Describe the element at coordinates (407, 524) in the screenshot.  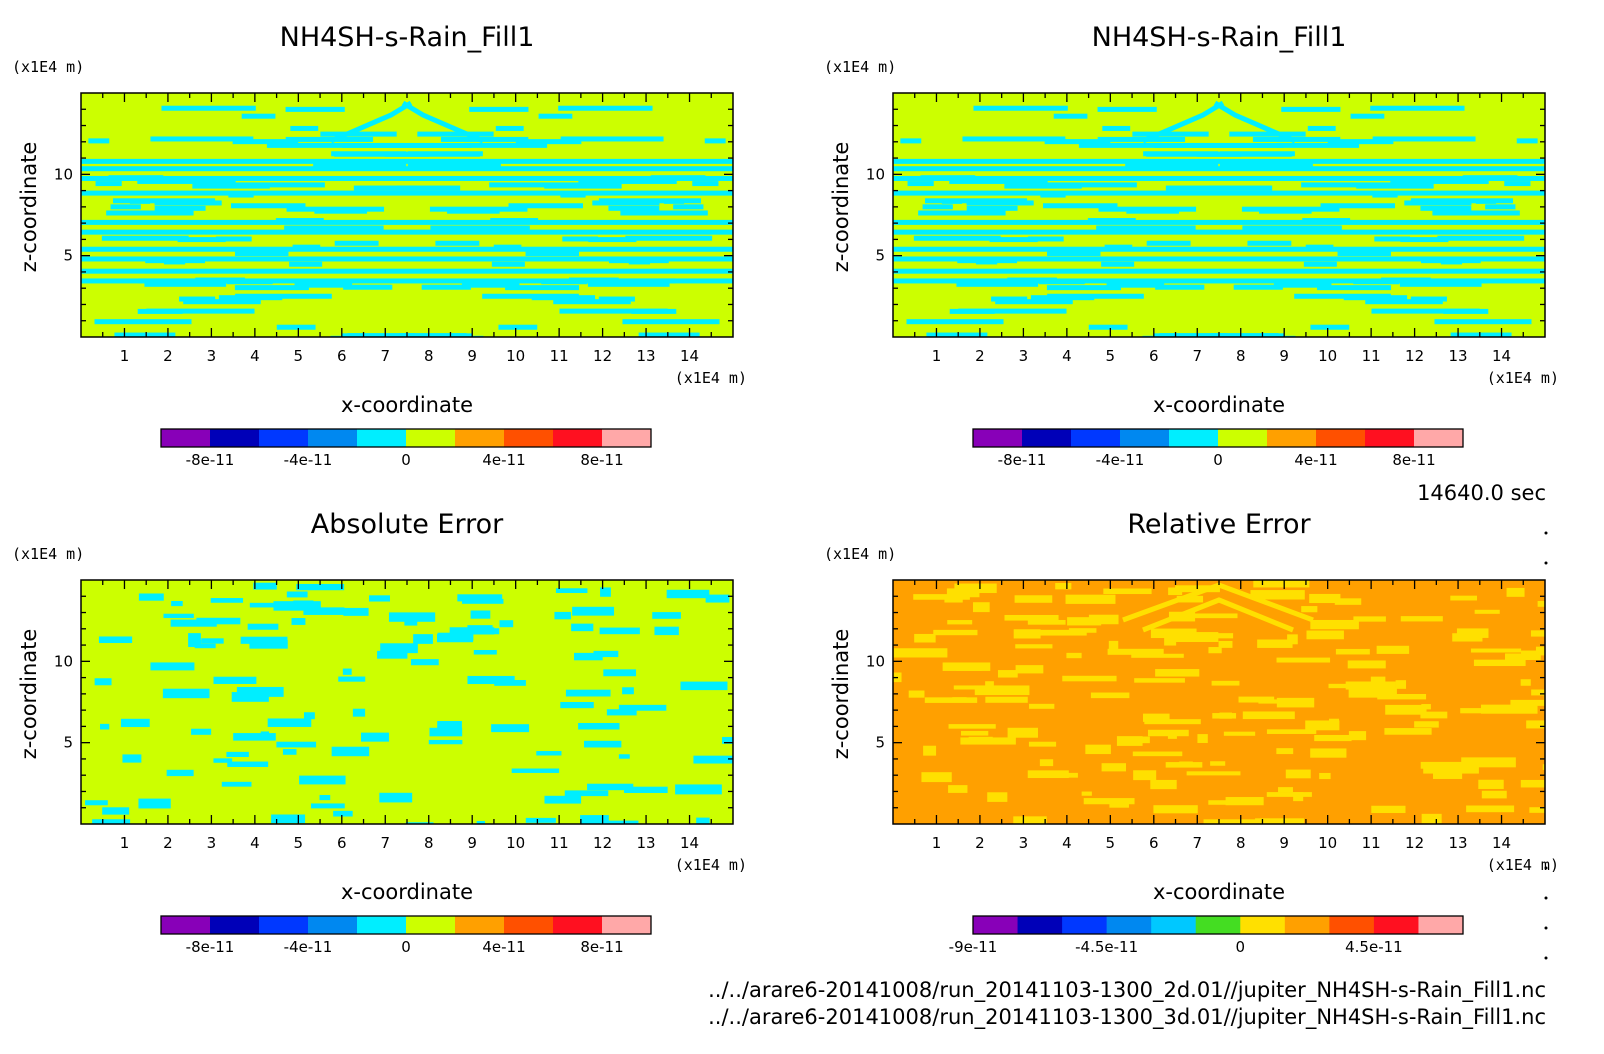
I see `panel-title: Absolute Error` at that location.